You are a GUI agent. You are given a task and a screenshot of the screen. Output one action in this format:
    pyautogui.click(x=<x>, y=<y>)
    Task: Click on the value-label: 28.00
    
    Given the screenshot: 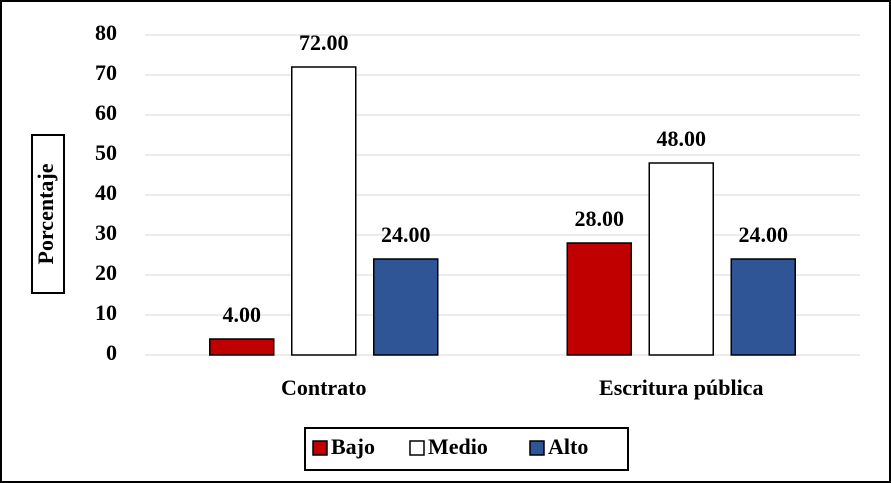 What is the action you would take?
    pyautogui.click(x=600, y=218)
    